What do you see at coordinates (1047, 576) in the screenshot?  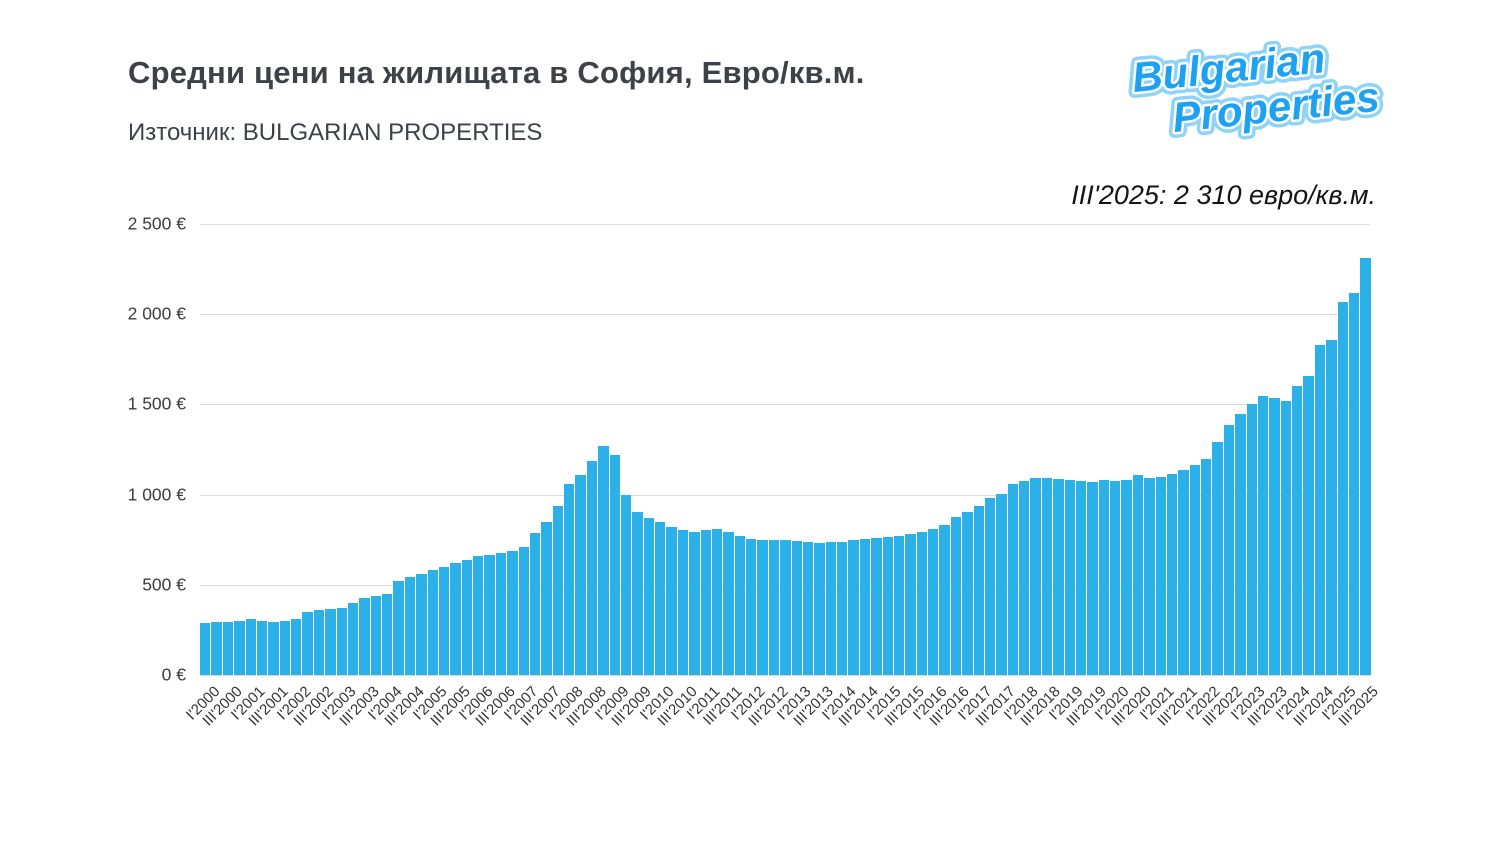 I see `bar-III'2018` at bounding box center [1047, 576].